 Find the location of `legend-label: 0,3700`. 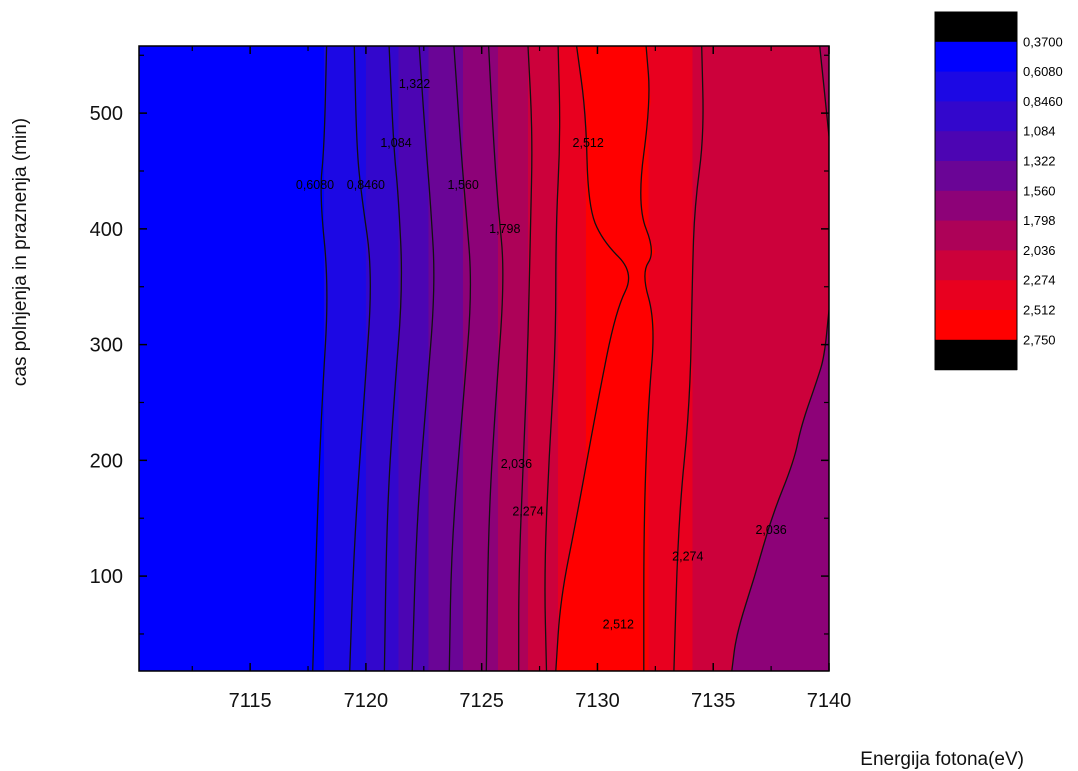

legend-label: 0,3700 is located at coordinates (1043, 41).